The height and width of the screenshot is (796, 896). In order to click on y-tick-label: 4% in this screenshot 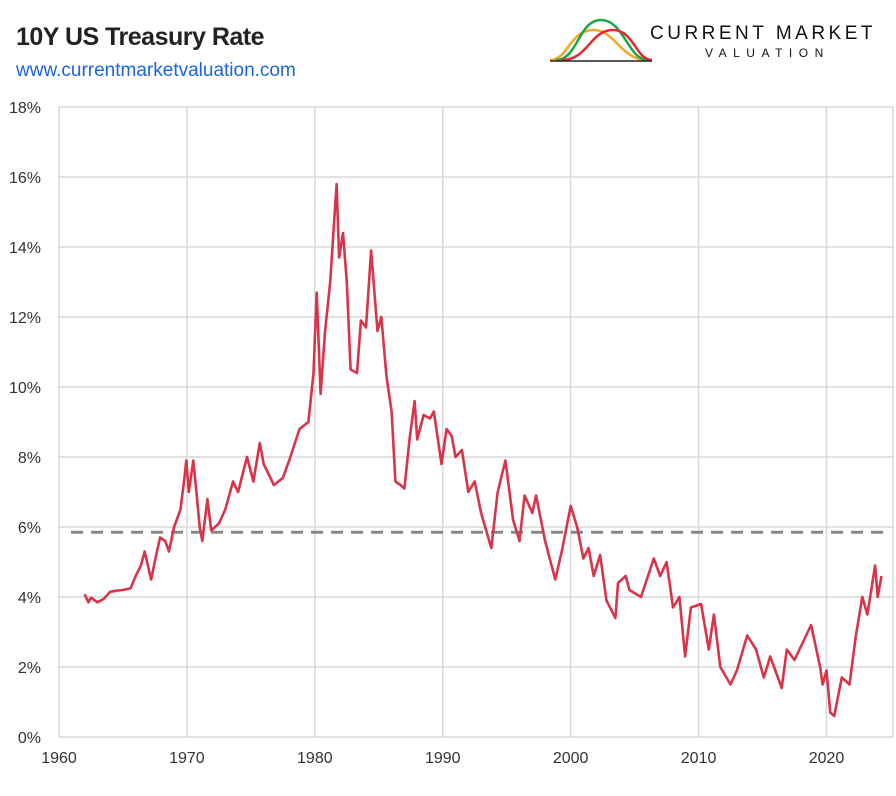, I will do `click(29, 598)`.